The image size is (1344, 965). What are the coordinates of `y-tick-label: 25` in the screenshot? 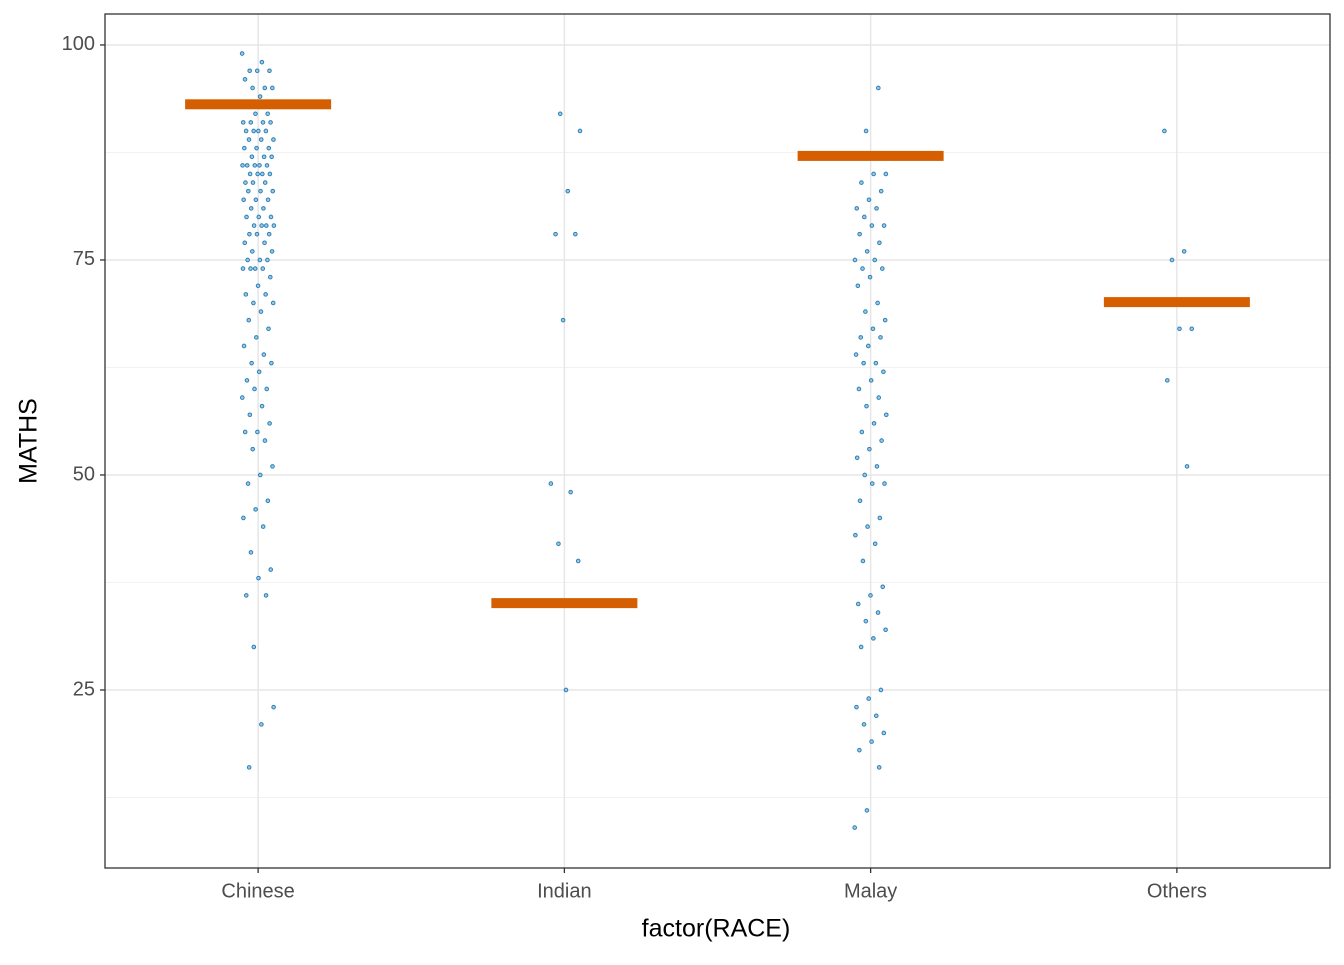 It's located at (84, 689).